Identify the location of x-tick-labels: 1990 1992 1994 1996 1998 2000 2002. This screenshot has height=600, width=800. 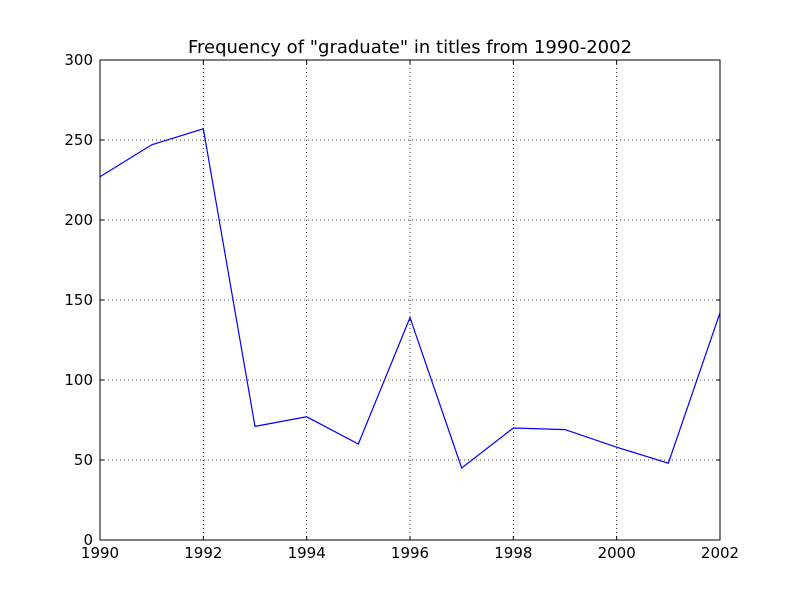
(410, 553).